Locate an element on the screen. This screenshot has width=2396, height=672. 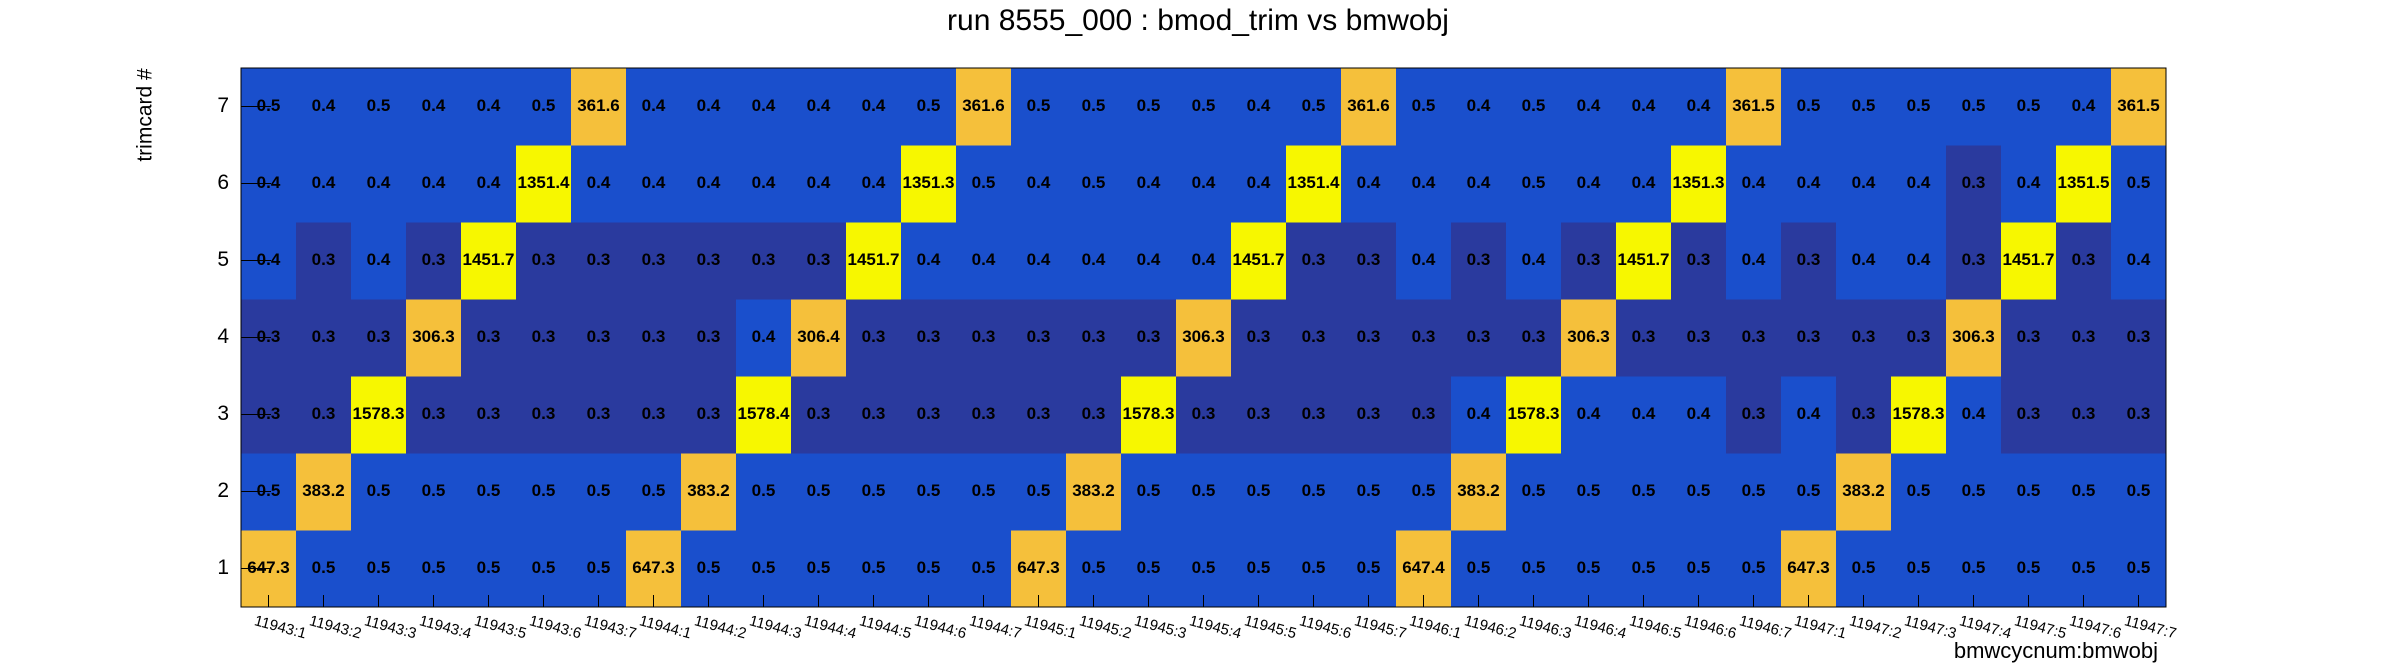
cell-label: 306.3 is located at coordinates (1973, 336).